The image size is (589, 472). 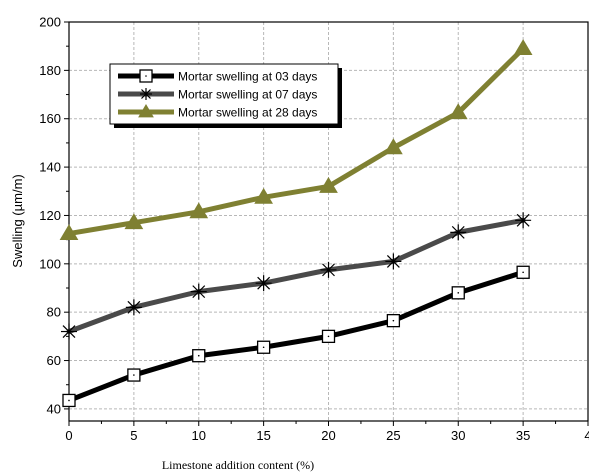 I want to click on legend-label: Mortar swelling at 07 days, so click(x=247, y=95).